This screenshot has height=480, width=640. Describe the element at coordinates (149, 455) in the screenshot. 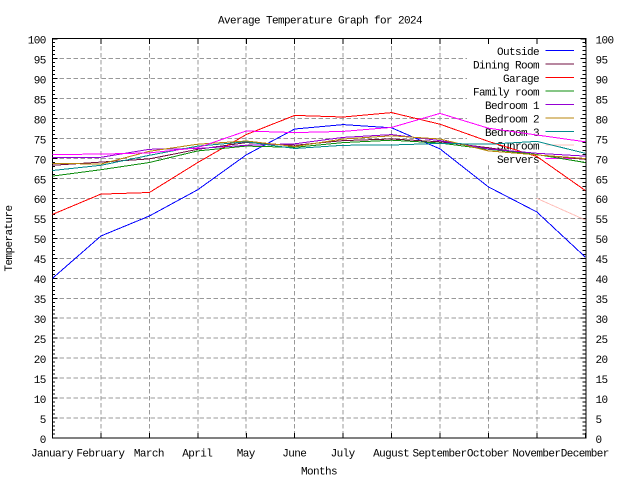

I see `svg-text: March` at that location.